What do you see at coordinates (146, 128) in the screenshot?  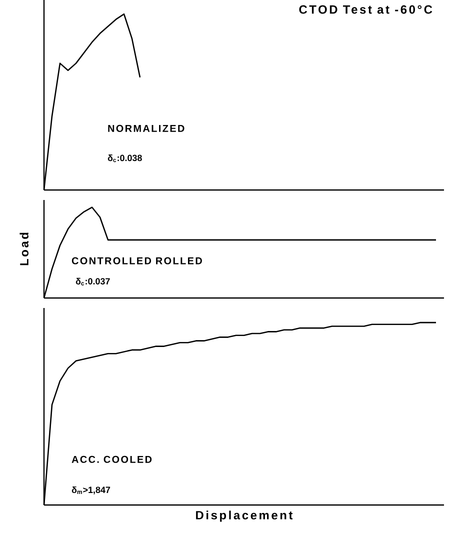 I see `annotation: NORMALIZED` at bounding box center [146, 128].